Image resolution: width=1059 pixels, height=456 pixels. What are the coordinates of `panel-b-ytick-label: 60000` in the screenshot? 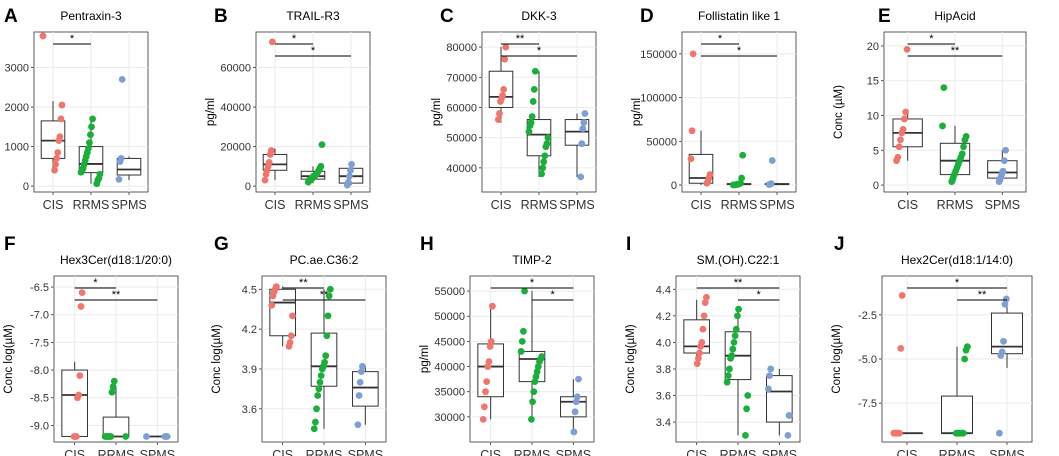 It's located at (235, 69).